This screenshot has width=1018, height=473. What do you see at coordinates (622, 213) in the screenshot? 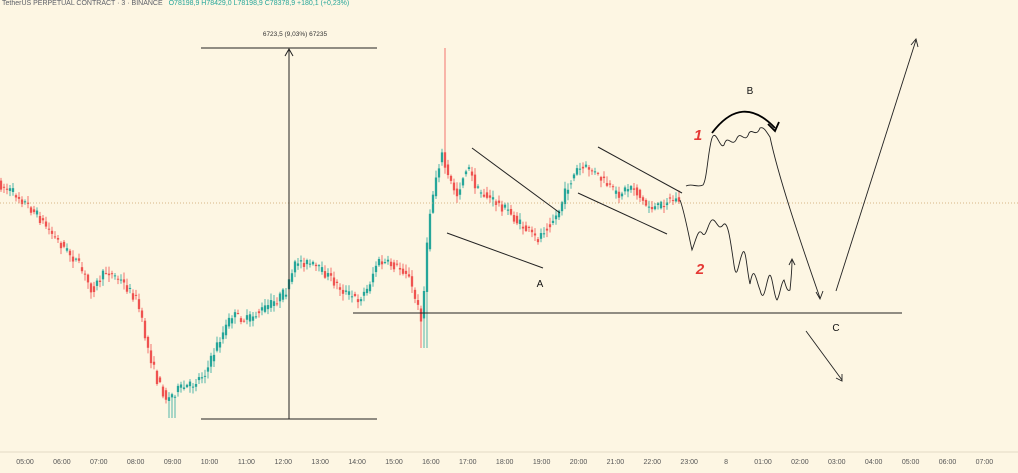
I see `channel-2-lower` at bounding box center [622, 213].